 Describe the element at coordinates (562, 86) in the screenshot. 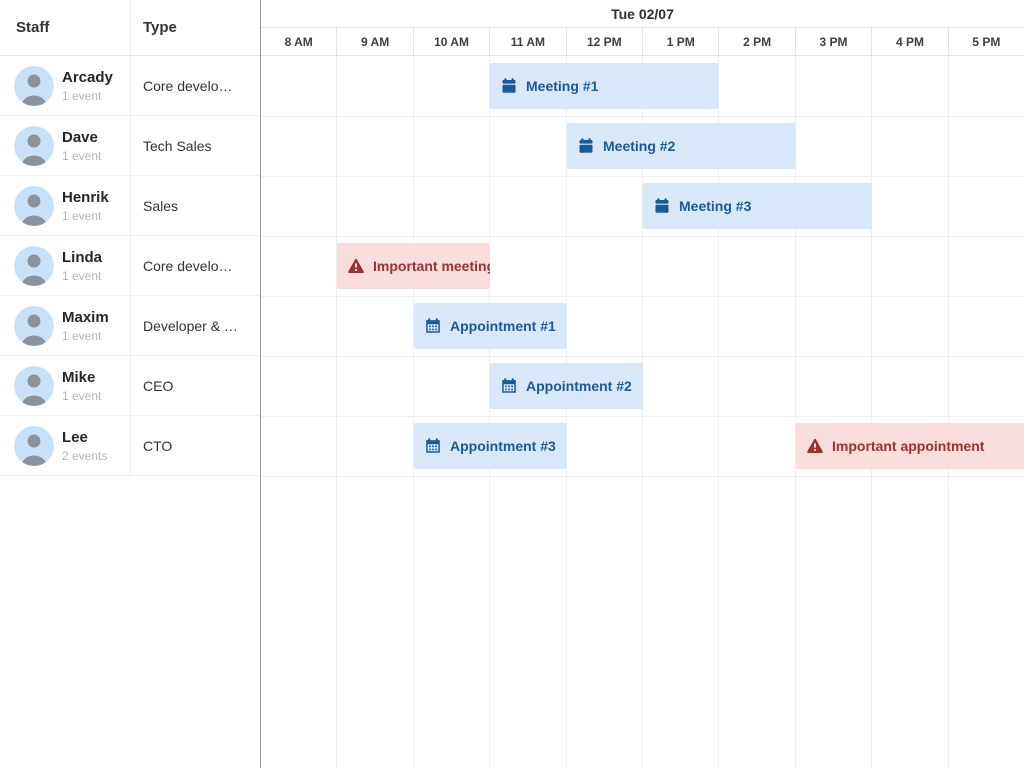

I see `event-label: Meeting #1` at that location.